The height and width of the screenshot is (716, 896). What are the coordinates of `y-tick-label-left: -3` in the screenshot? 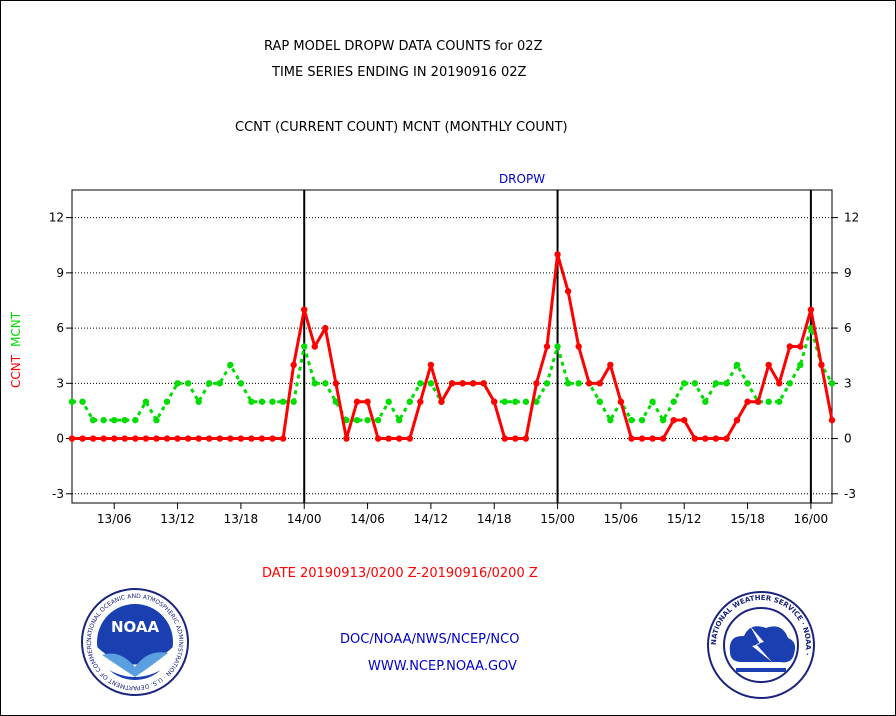 It's located at (58, 494).